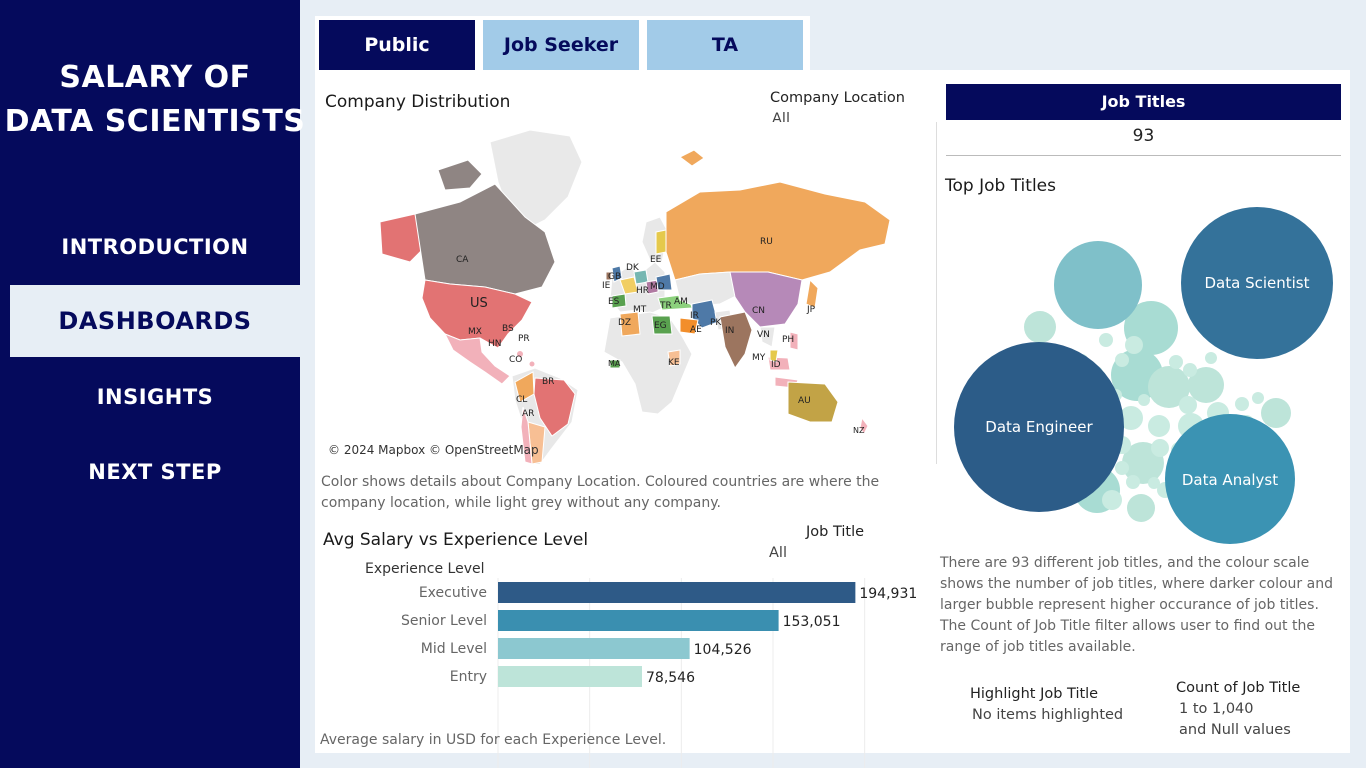 The image size is (1366, 768). I want to click on nav-next-step: NEXT STEP, so click(155, 472).